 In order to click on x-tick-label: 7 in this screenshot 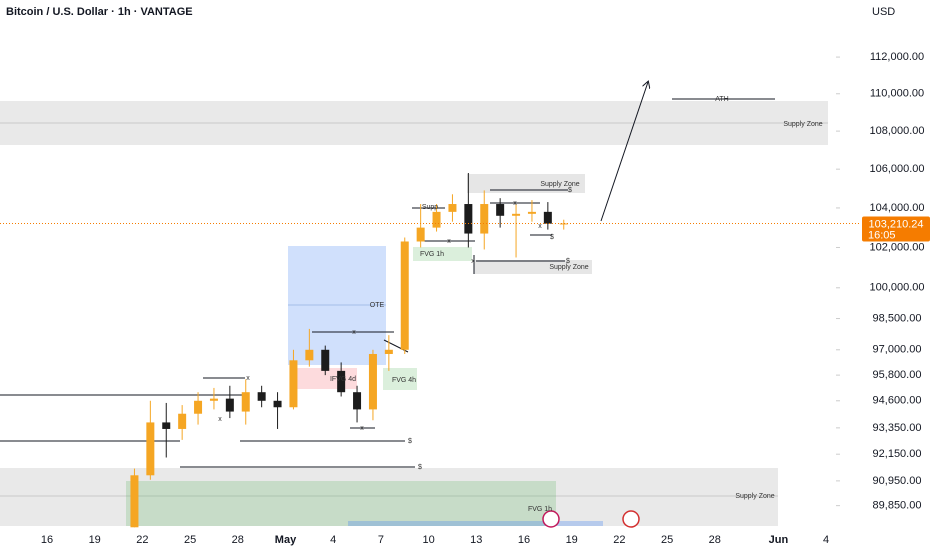, I will do `click(381, 540)`.